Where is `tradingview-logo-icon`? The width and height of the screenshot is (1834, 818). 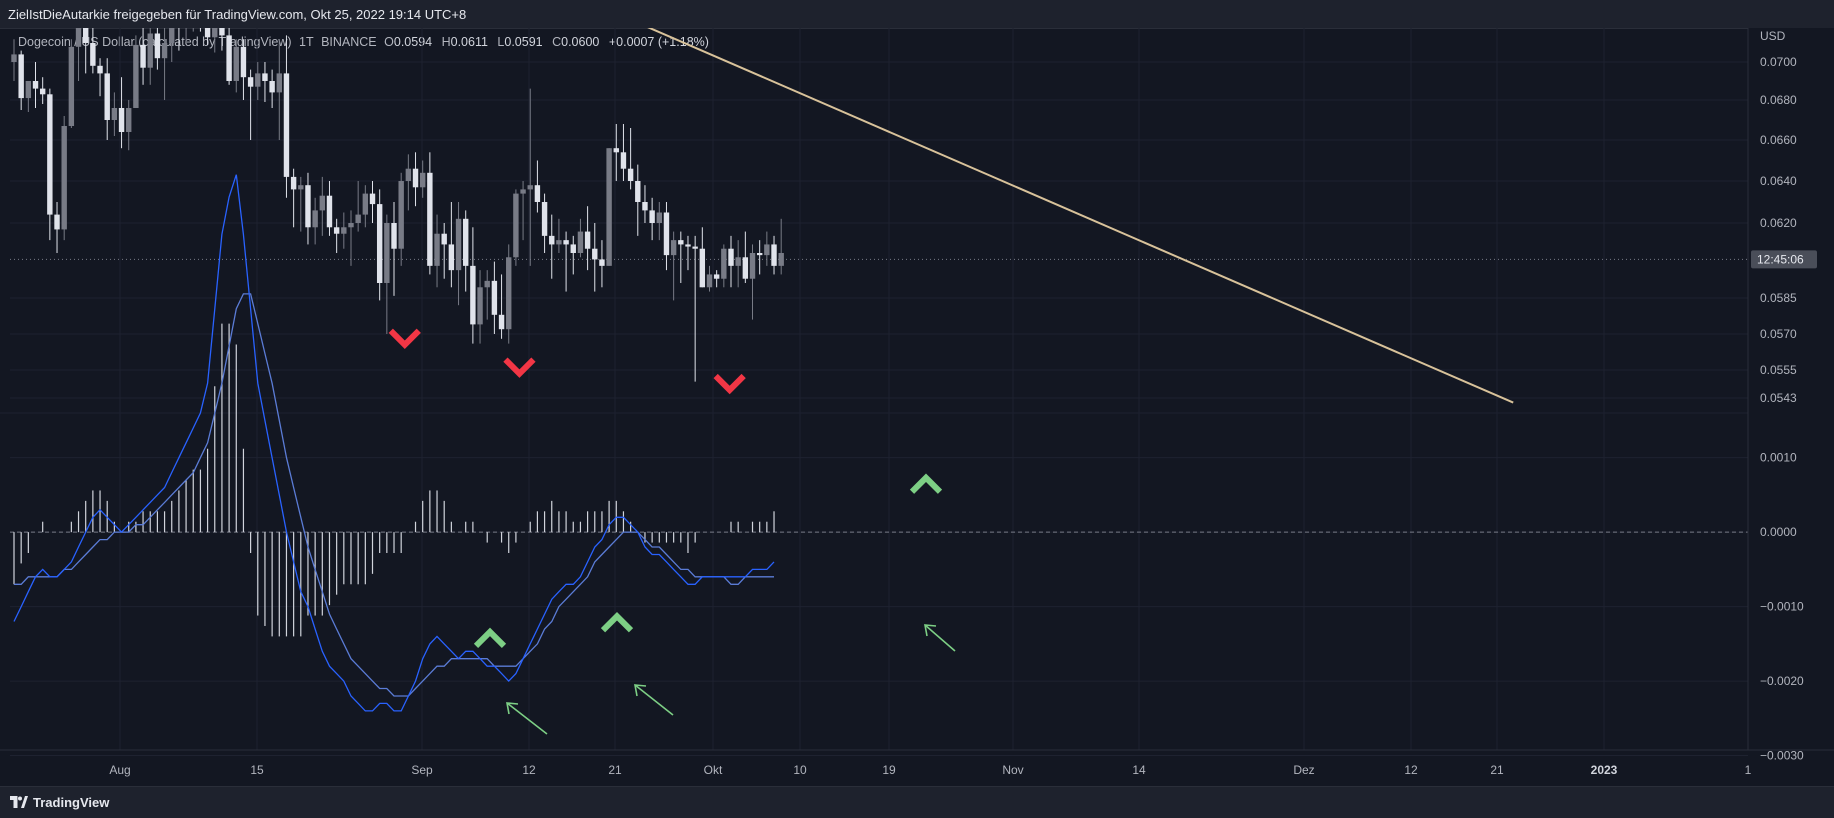 tradingview-logo-icon is located at coordinates (19, 802).